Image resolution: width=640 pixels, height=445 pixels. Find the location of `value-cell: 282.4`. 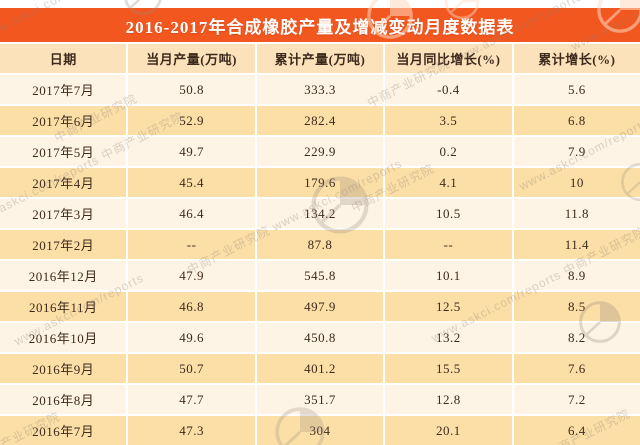

value-cell: 282.4 is located at coordinates (320, 120).